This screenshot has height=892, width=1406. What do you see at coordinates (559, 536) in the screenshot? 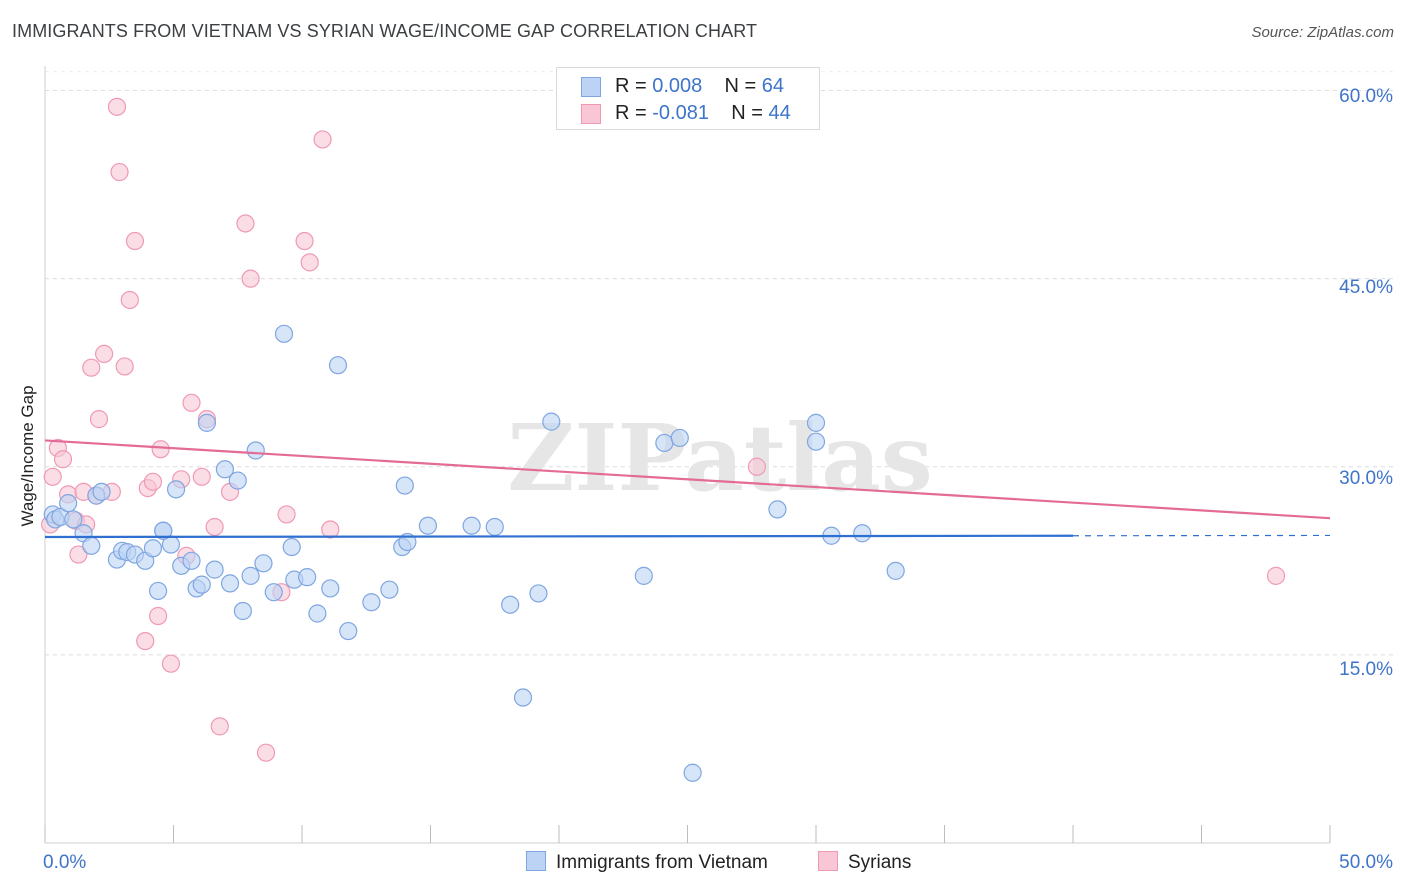
I see `trend-line-vietnam` at bounding box center [559, 536].